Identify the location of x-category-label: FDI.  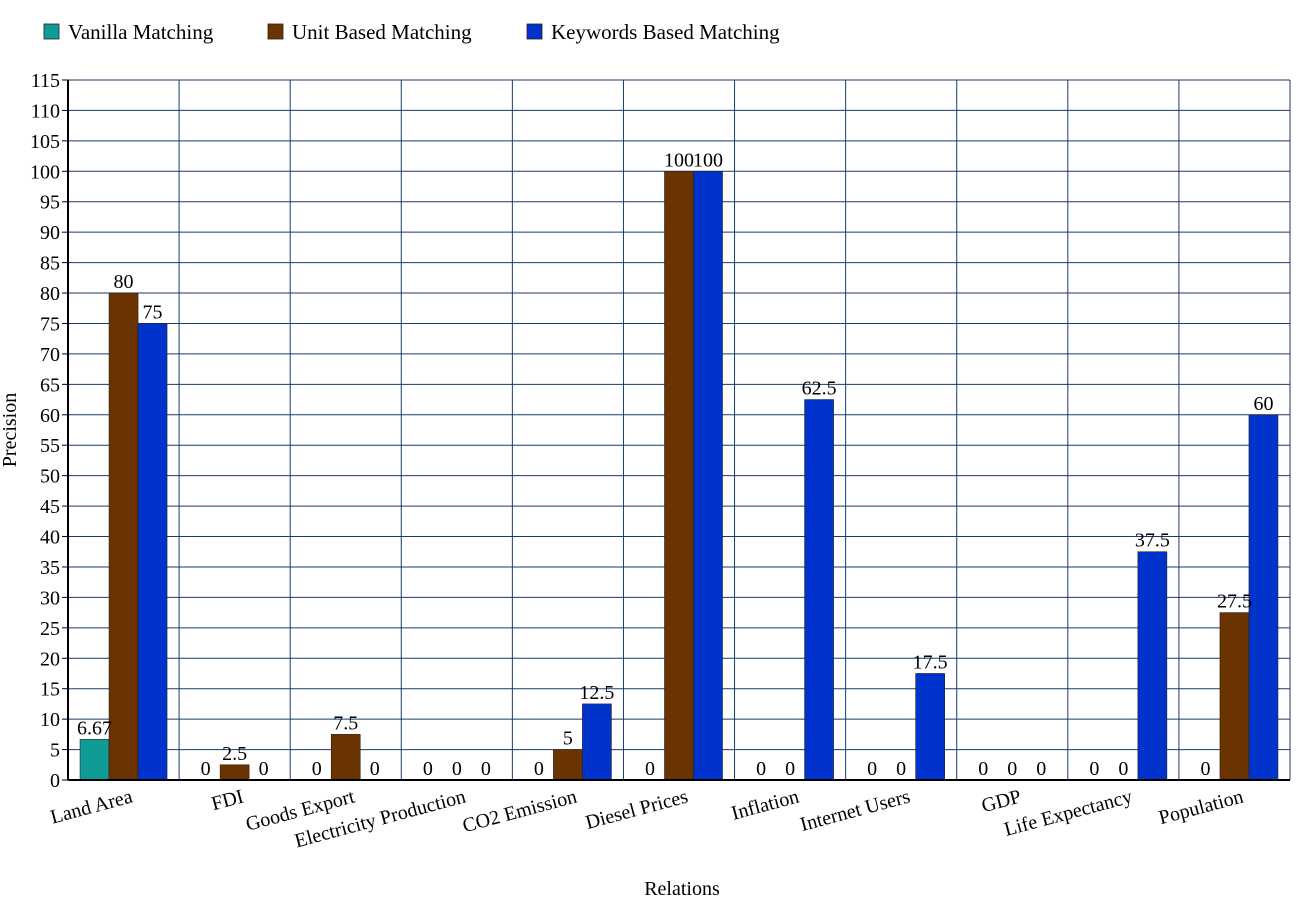
(227, 801).